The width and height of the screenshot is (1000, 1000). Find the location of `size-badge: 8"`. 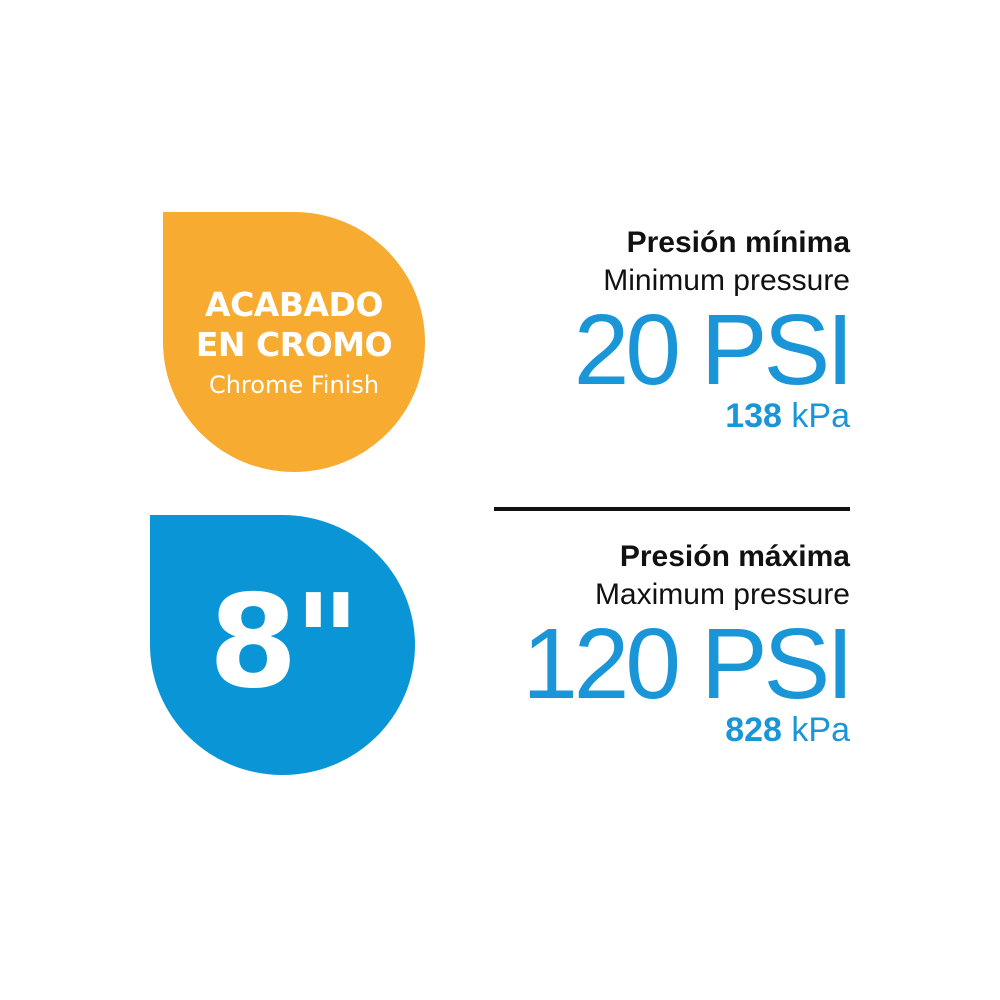

size-badge: 8" is located at coordinates (282, 645).